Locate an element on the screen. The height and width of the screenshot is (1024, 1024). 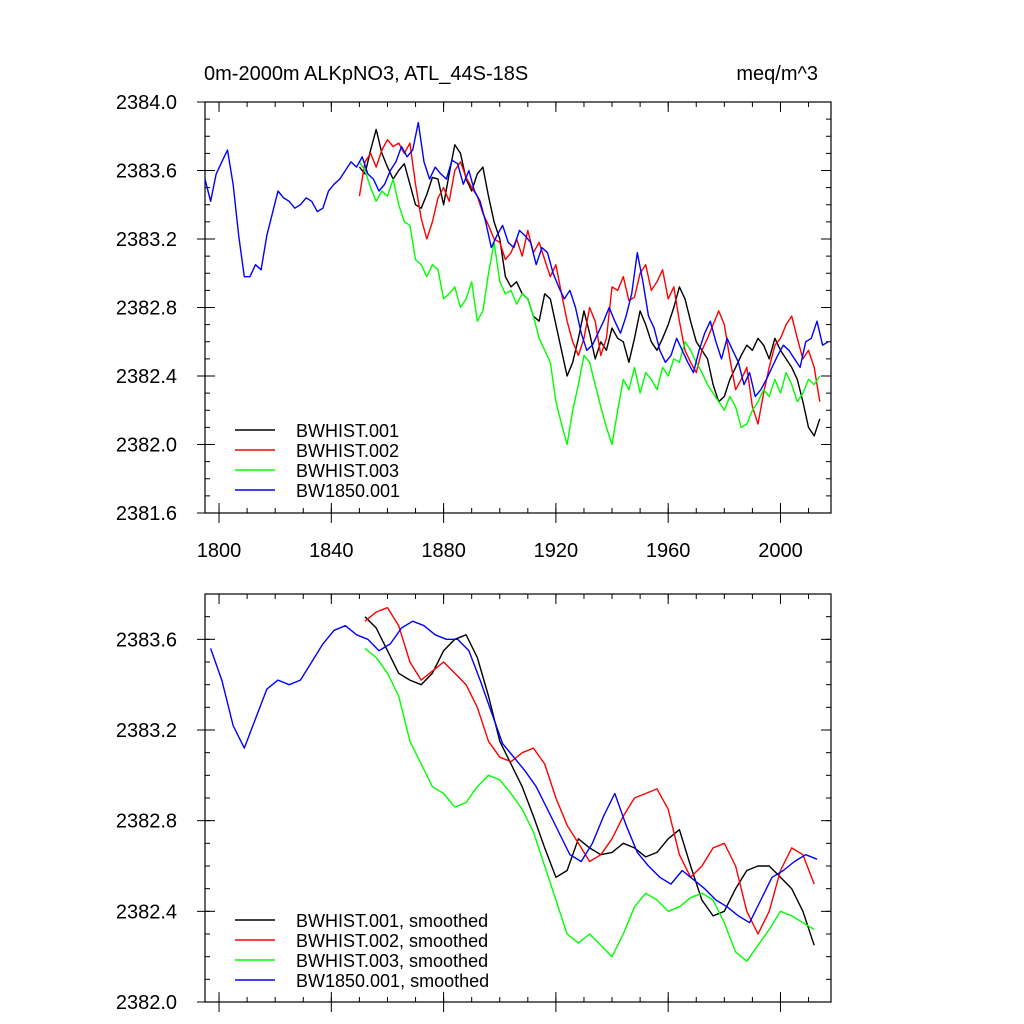
bottom-ytick-label: 2382.0 is located at coordinates (146, 1003).